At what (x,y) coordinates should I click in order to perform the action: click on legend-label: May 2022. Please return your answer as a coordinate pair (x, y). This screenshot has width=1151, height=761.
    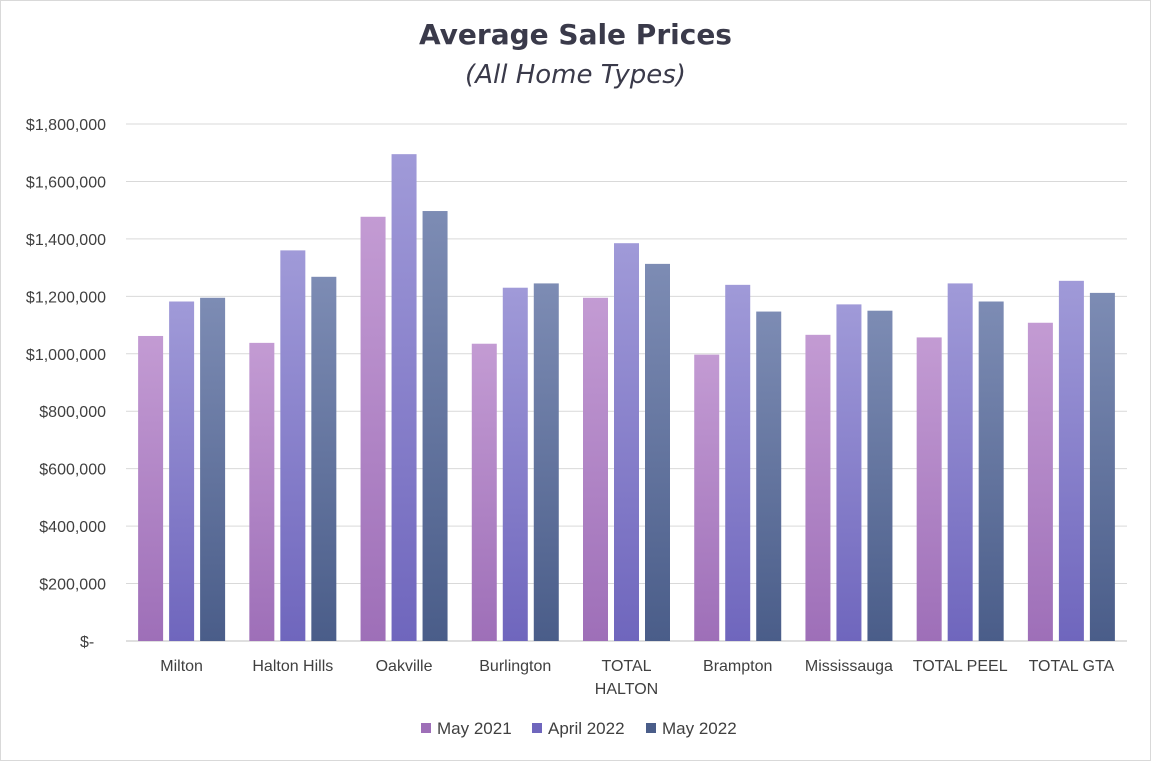
    Looking at the image, I should click on (699, 728).